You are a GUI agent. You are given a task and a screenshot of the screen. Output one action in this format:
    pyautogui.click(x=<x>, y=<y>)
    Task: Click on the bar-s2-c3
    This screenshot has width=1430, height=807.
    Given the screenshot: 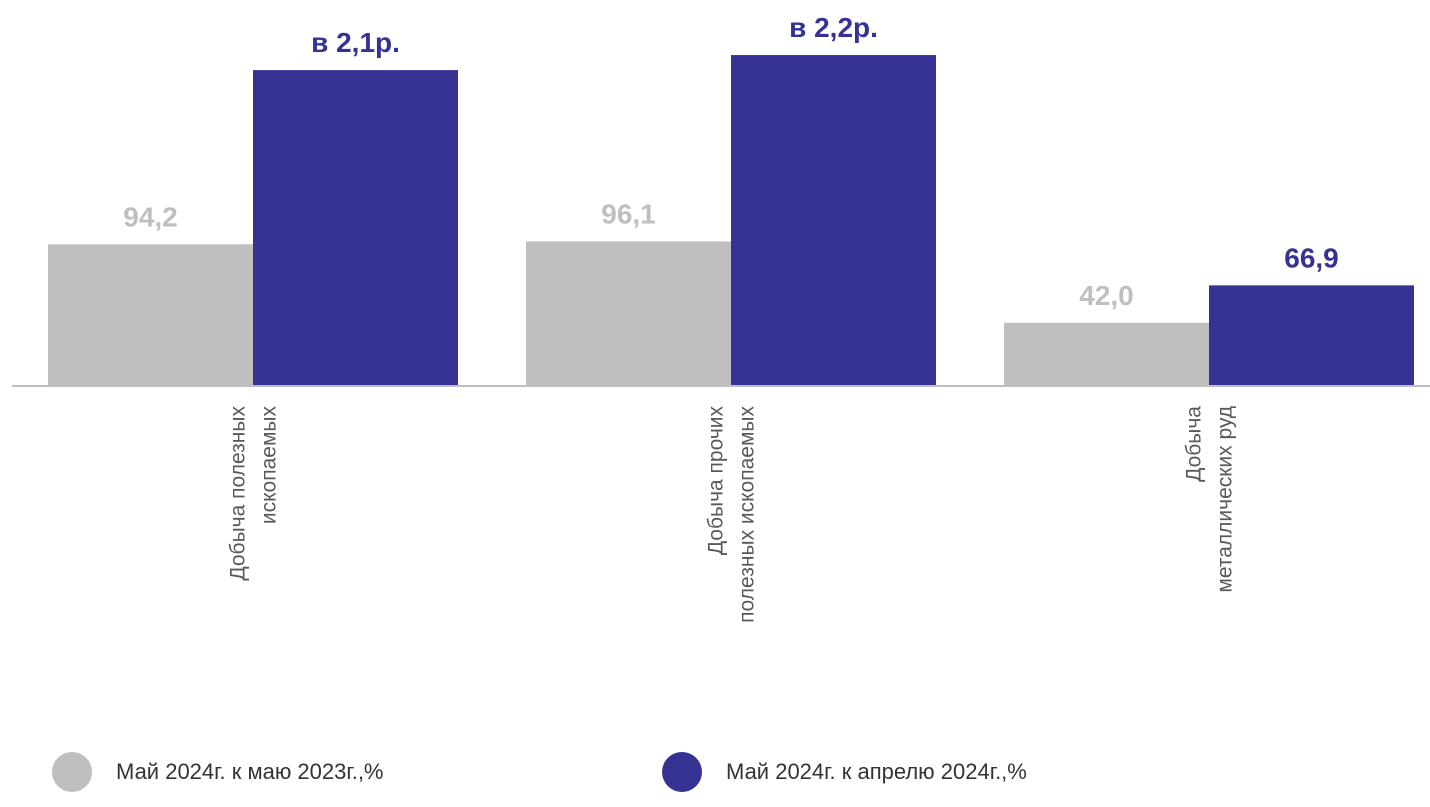 What is the action you would take?
    pyautogui.click(x=1311, y=335)
    